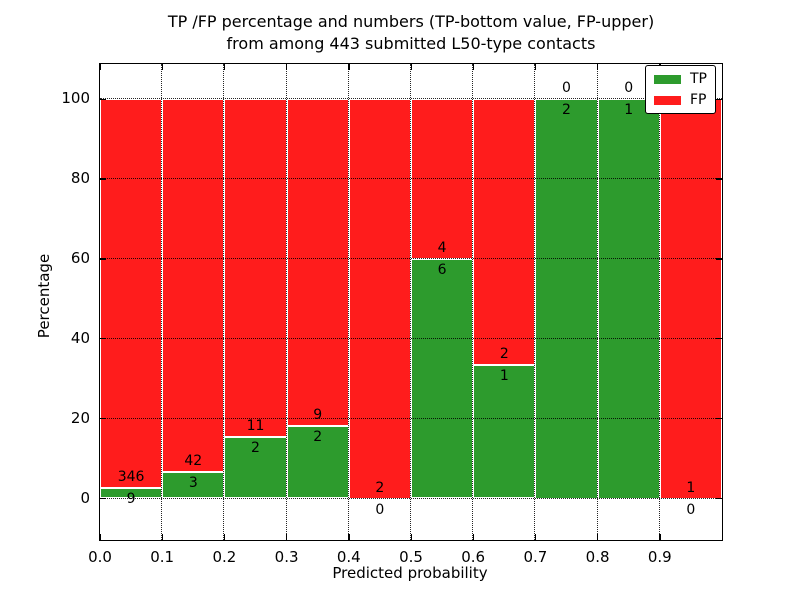  What do you see at coordinates (680, 89) in the screenshot?
I see `legend: TP FP` at bounding box center [680, 89].